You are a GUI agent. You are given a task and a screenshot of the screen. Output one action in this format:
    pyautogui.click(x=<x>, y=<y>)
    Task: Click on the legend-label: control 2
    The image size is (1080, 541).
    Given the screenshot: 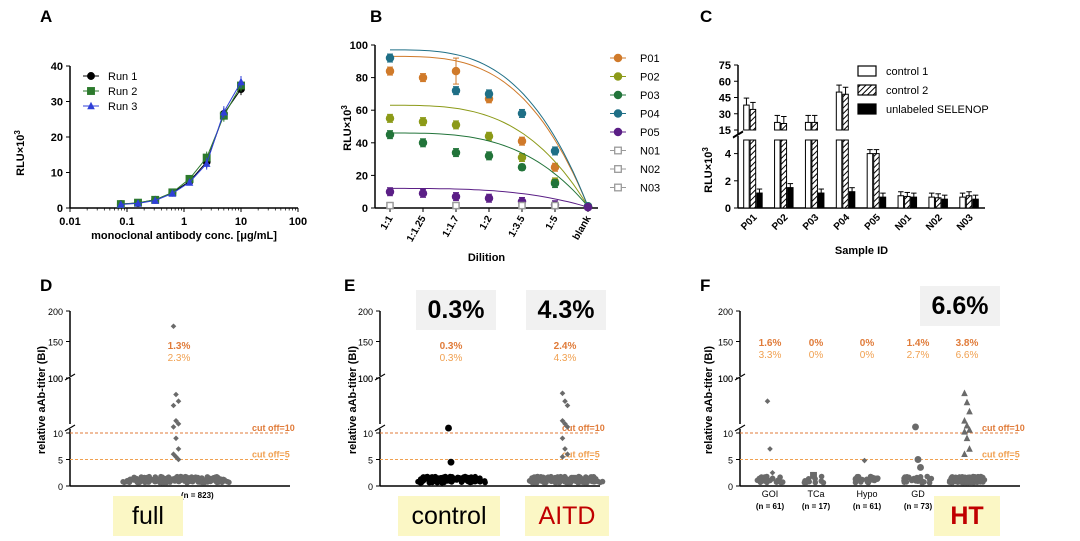 What is the action you would take?
    pyautogui.click(x=907, y=91)
    